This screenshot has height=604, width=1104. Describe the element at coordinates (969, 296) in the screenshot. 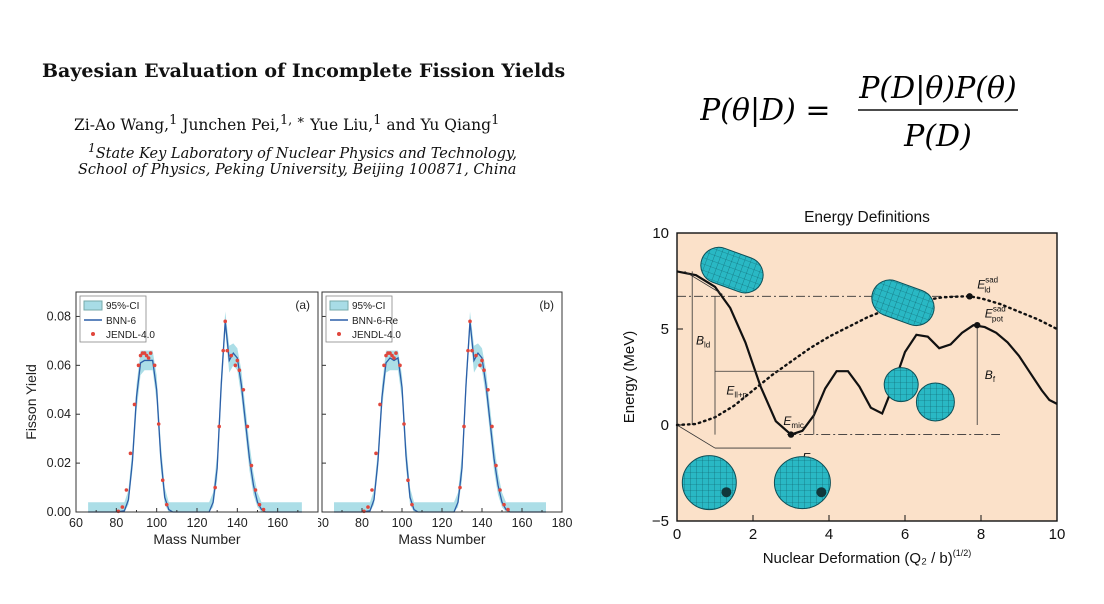

I see `energy-point` at that location.